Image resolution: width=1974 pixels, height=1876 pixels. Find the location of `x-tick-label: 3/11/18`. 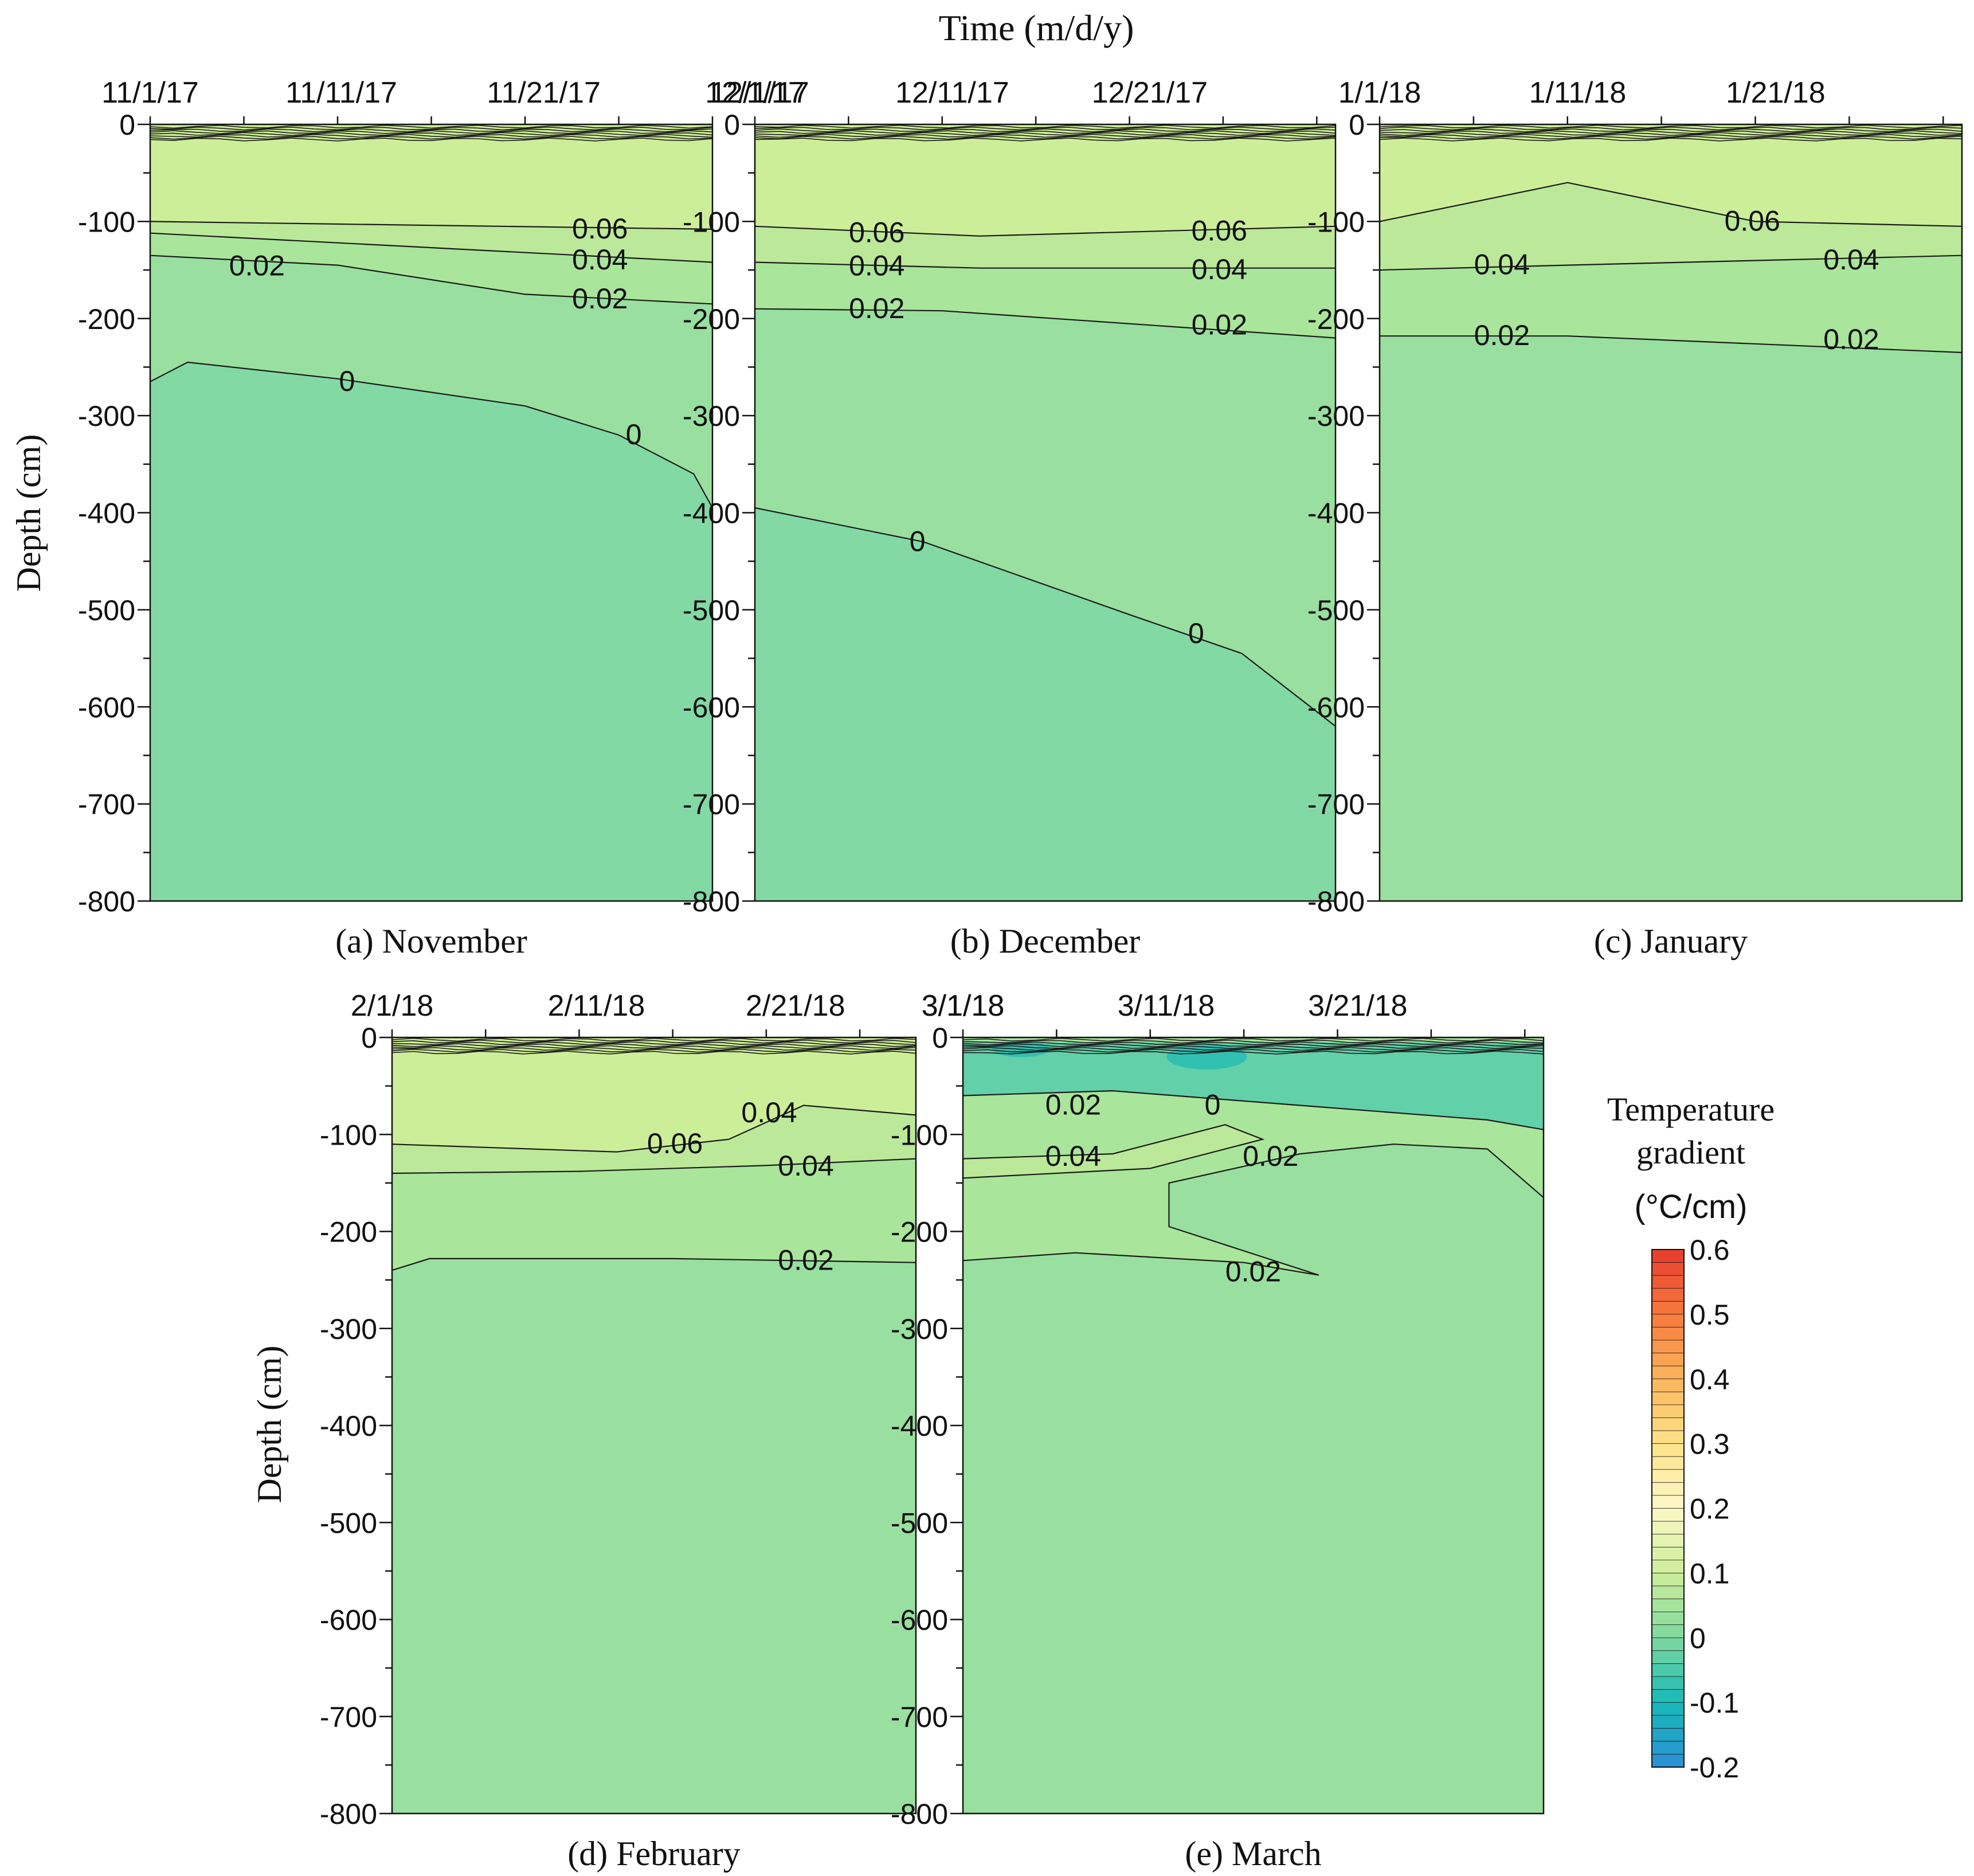

x-tick-label: 3/11/18 is located at coordinates (1166, 1006).